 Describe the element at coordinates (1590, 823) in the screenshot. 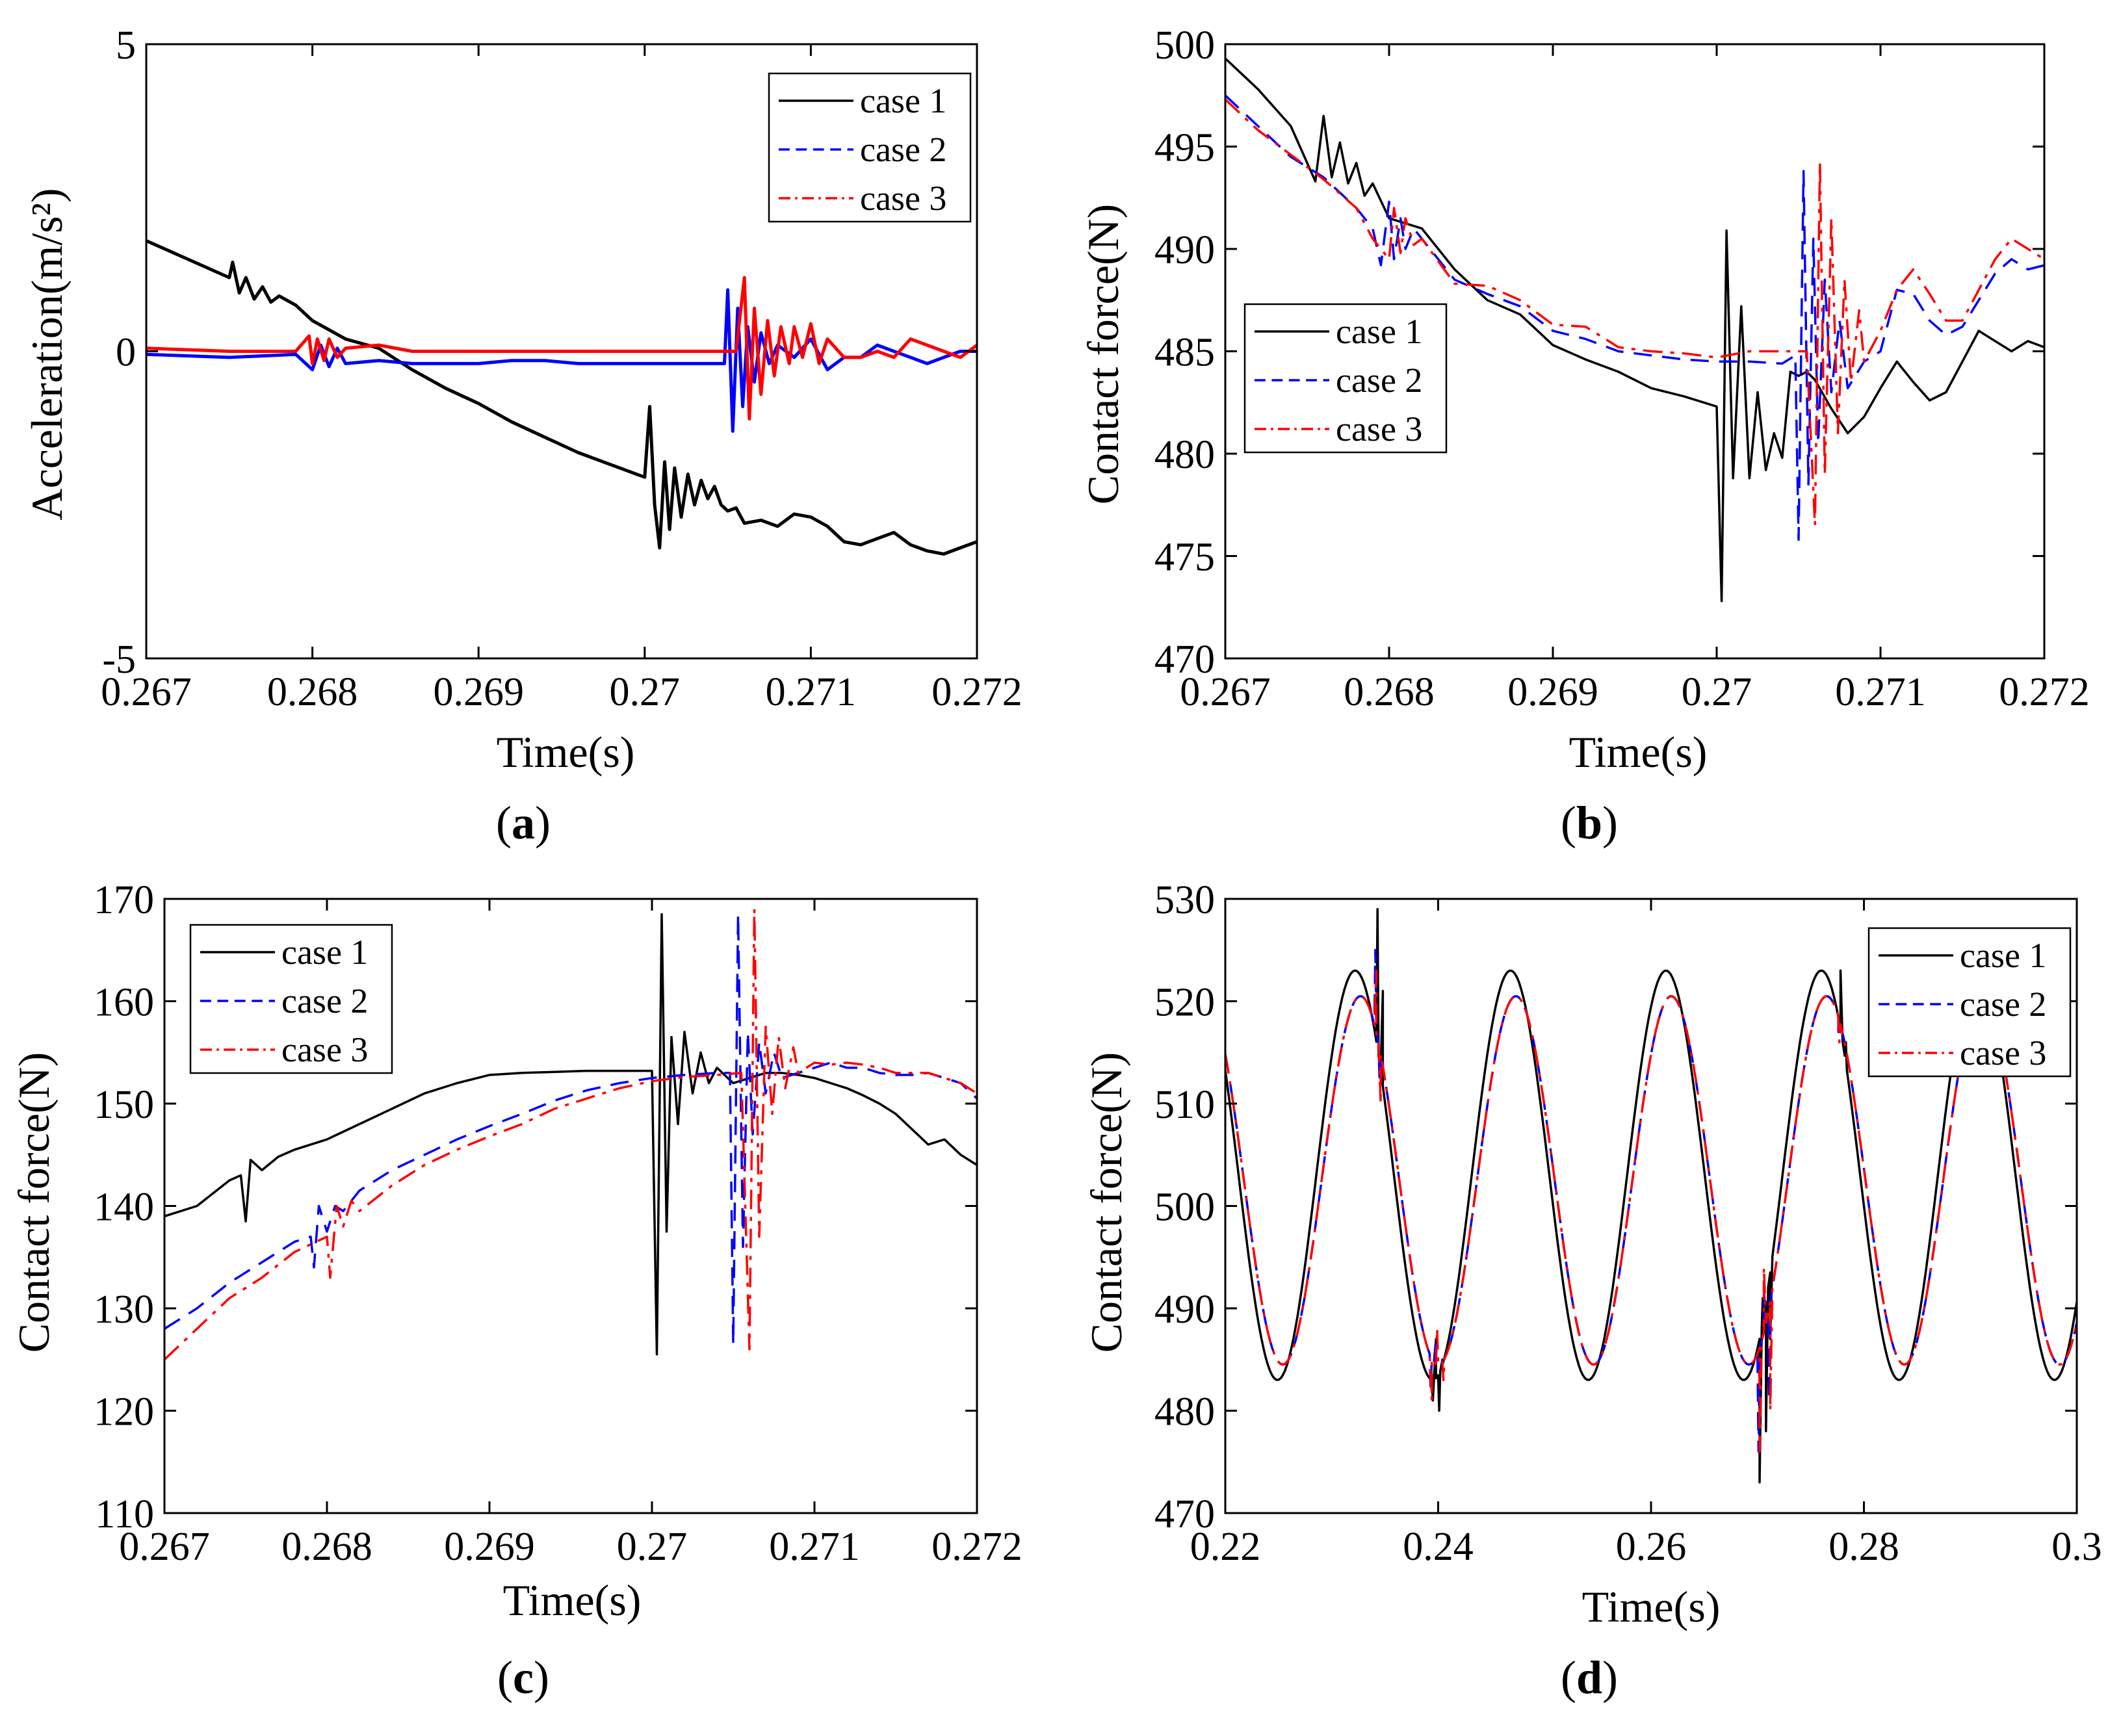

I see `panel-caption: (b)` at that location.